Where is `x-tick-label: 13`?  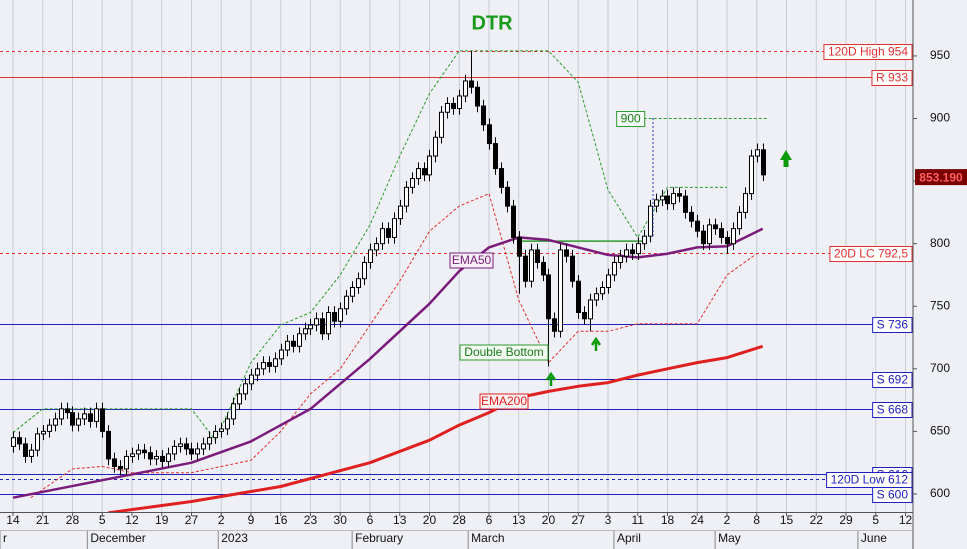
x-tick-label: 13 is located at coordinates (519, 520).